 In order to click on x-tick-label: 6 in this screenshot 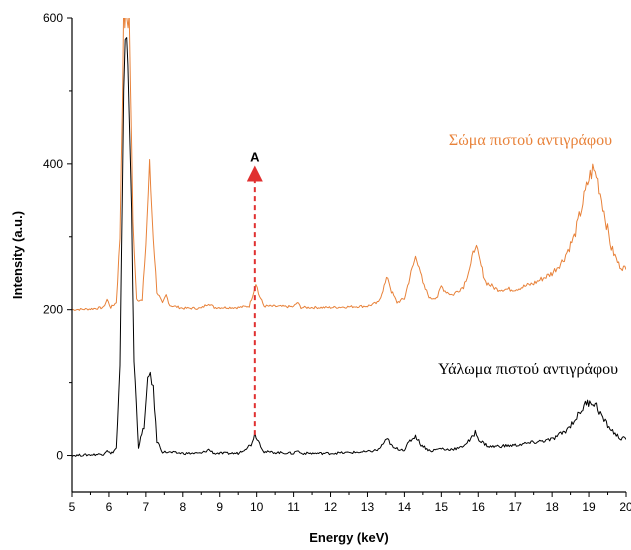, I will do `click(109, 507)`.